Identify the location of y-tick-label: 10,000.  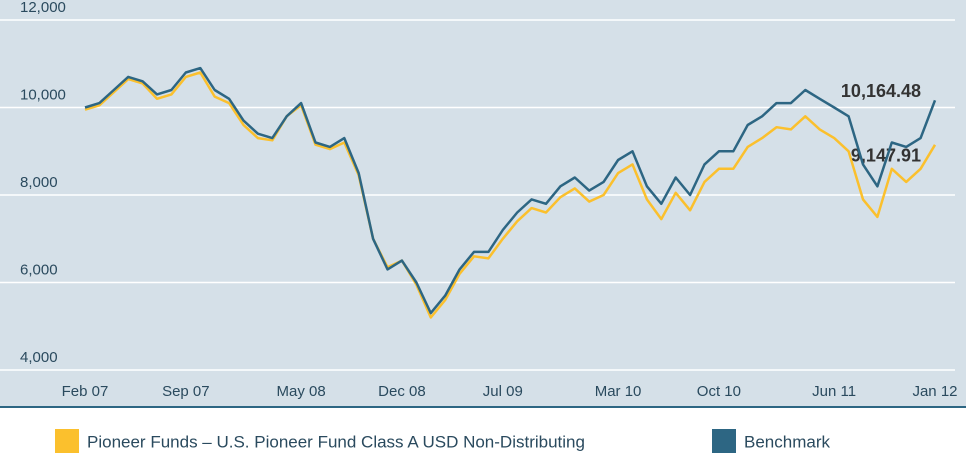
(43, 94).